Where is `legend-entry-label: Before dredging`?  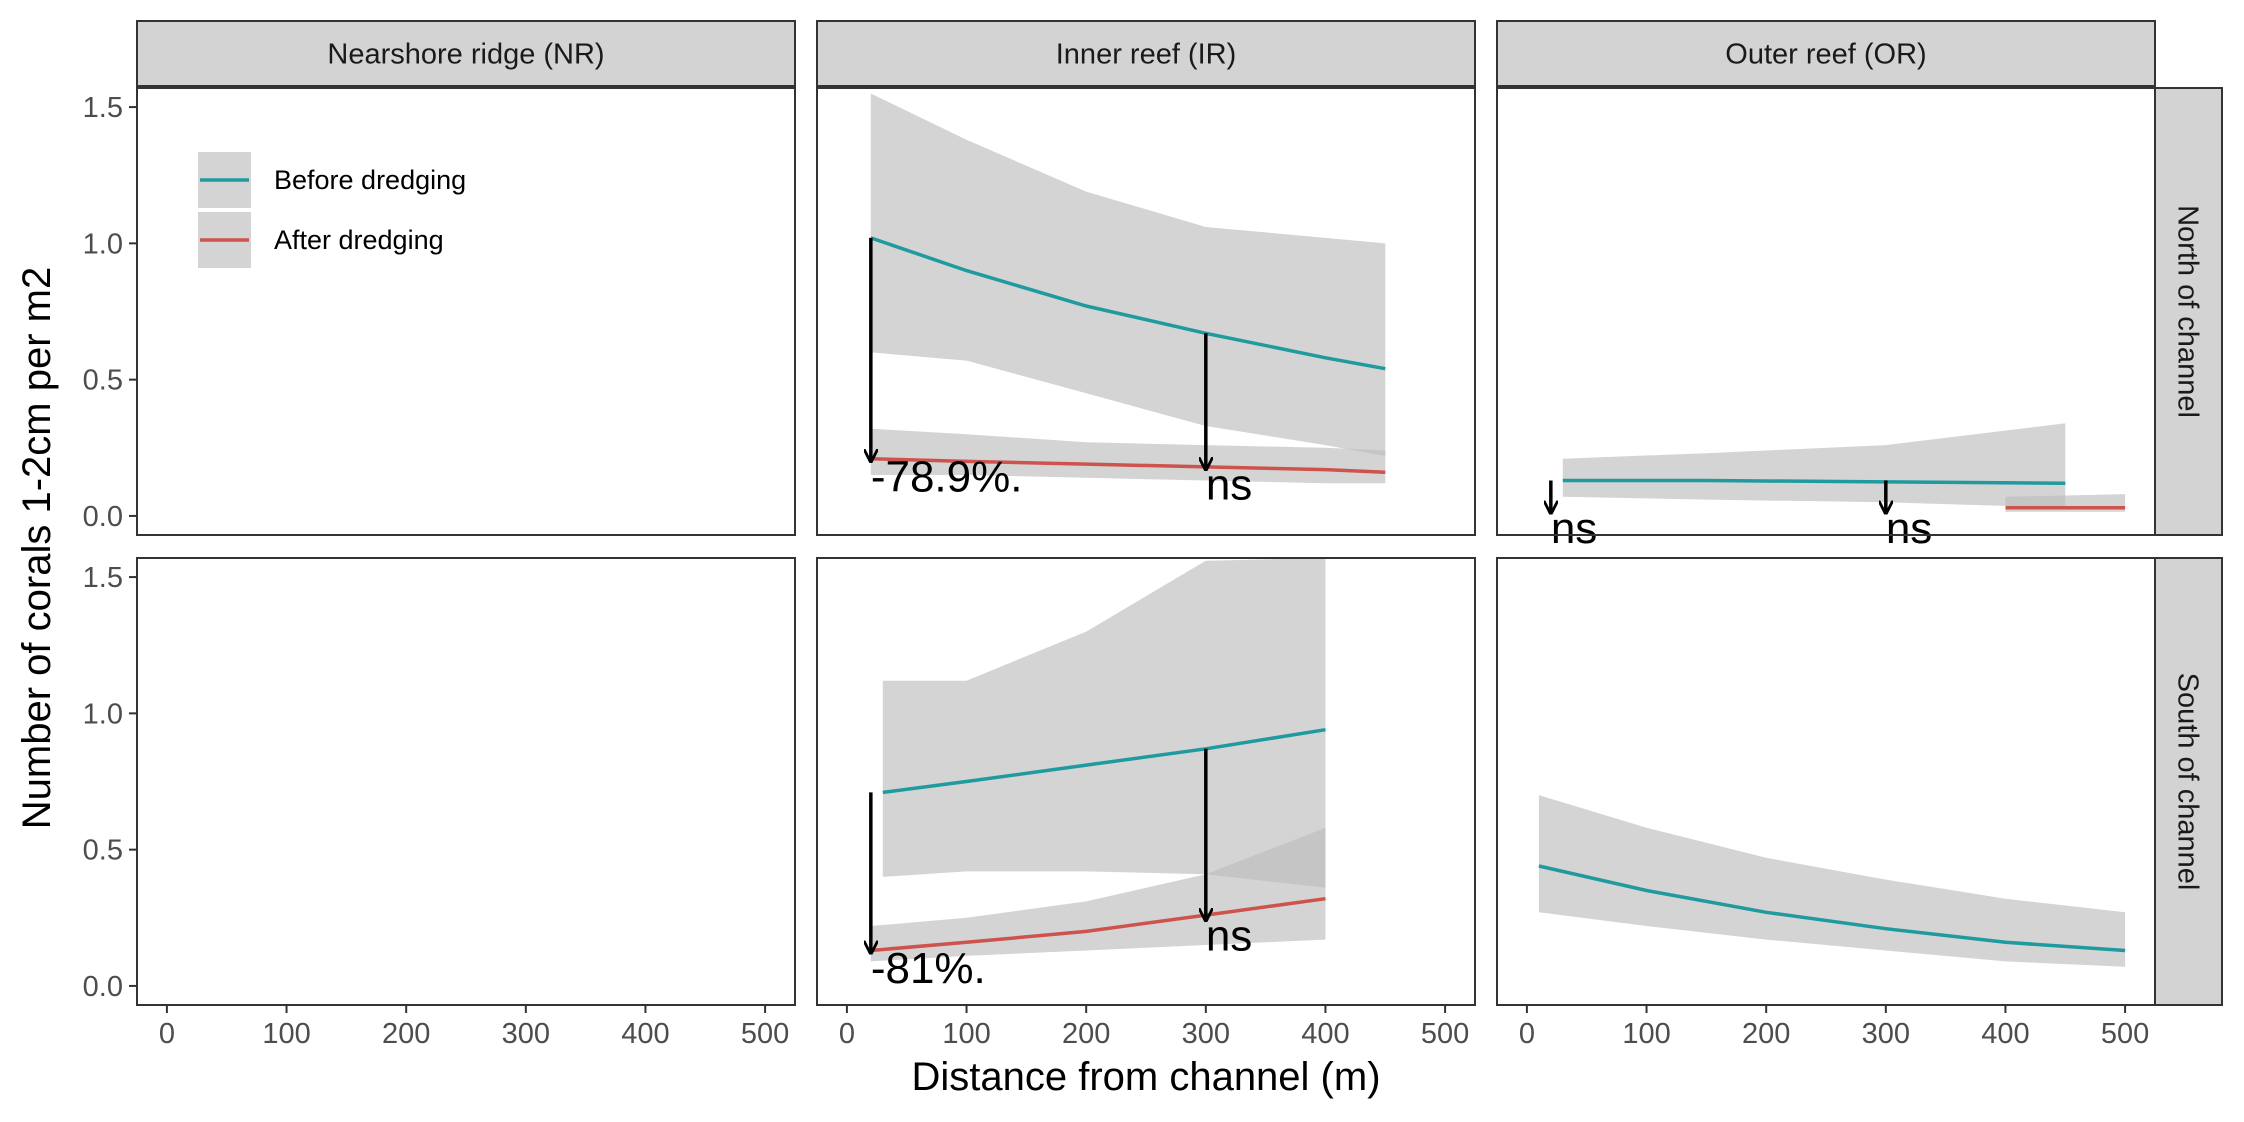 legend-entry-label: Before dredging is located at coordinates (370, 180).